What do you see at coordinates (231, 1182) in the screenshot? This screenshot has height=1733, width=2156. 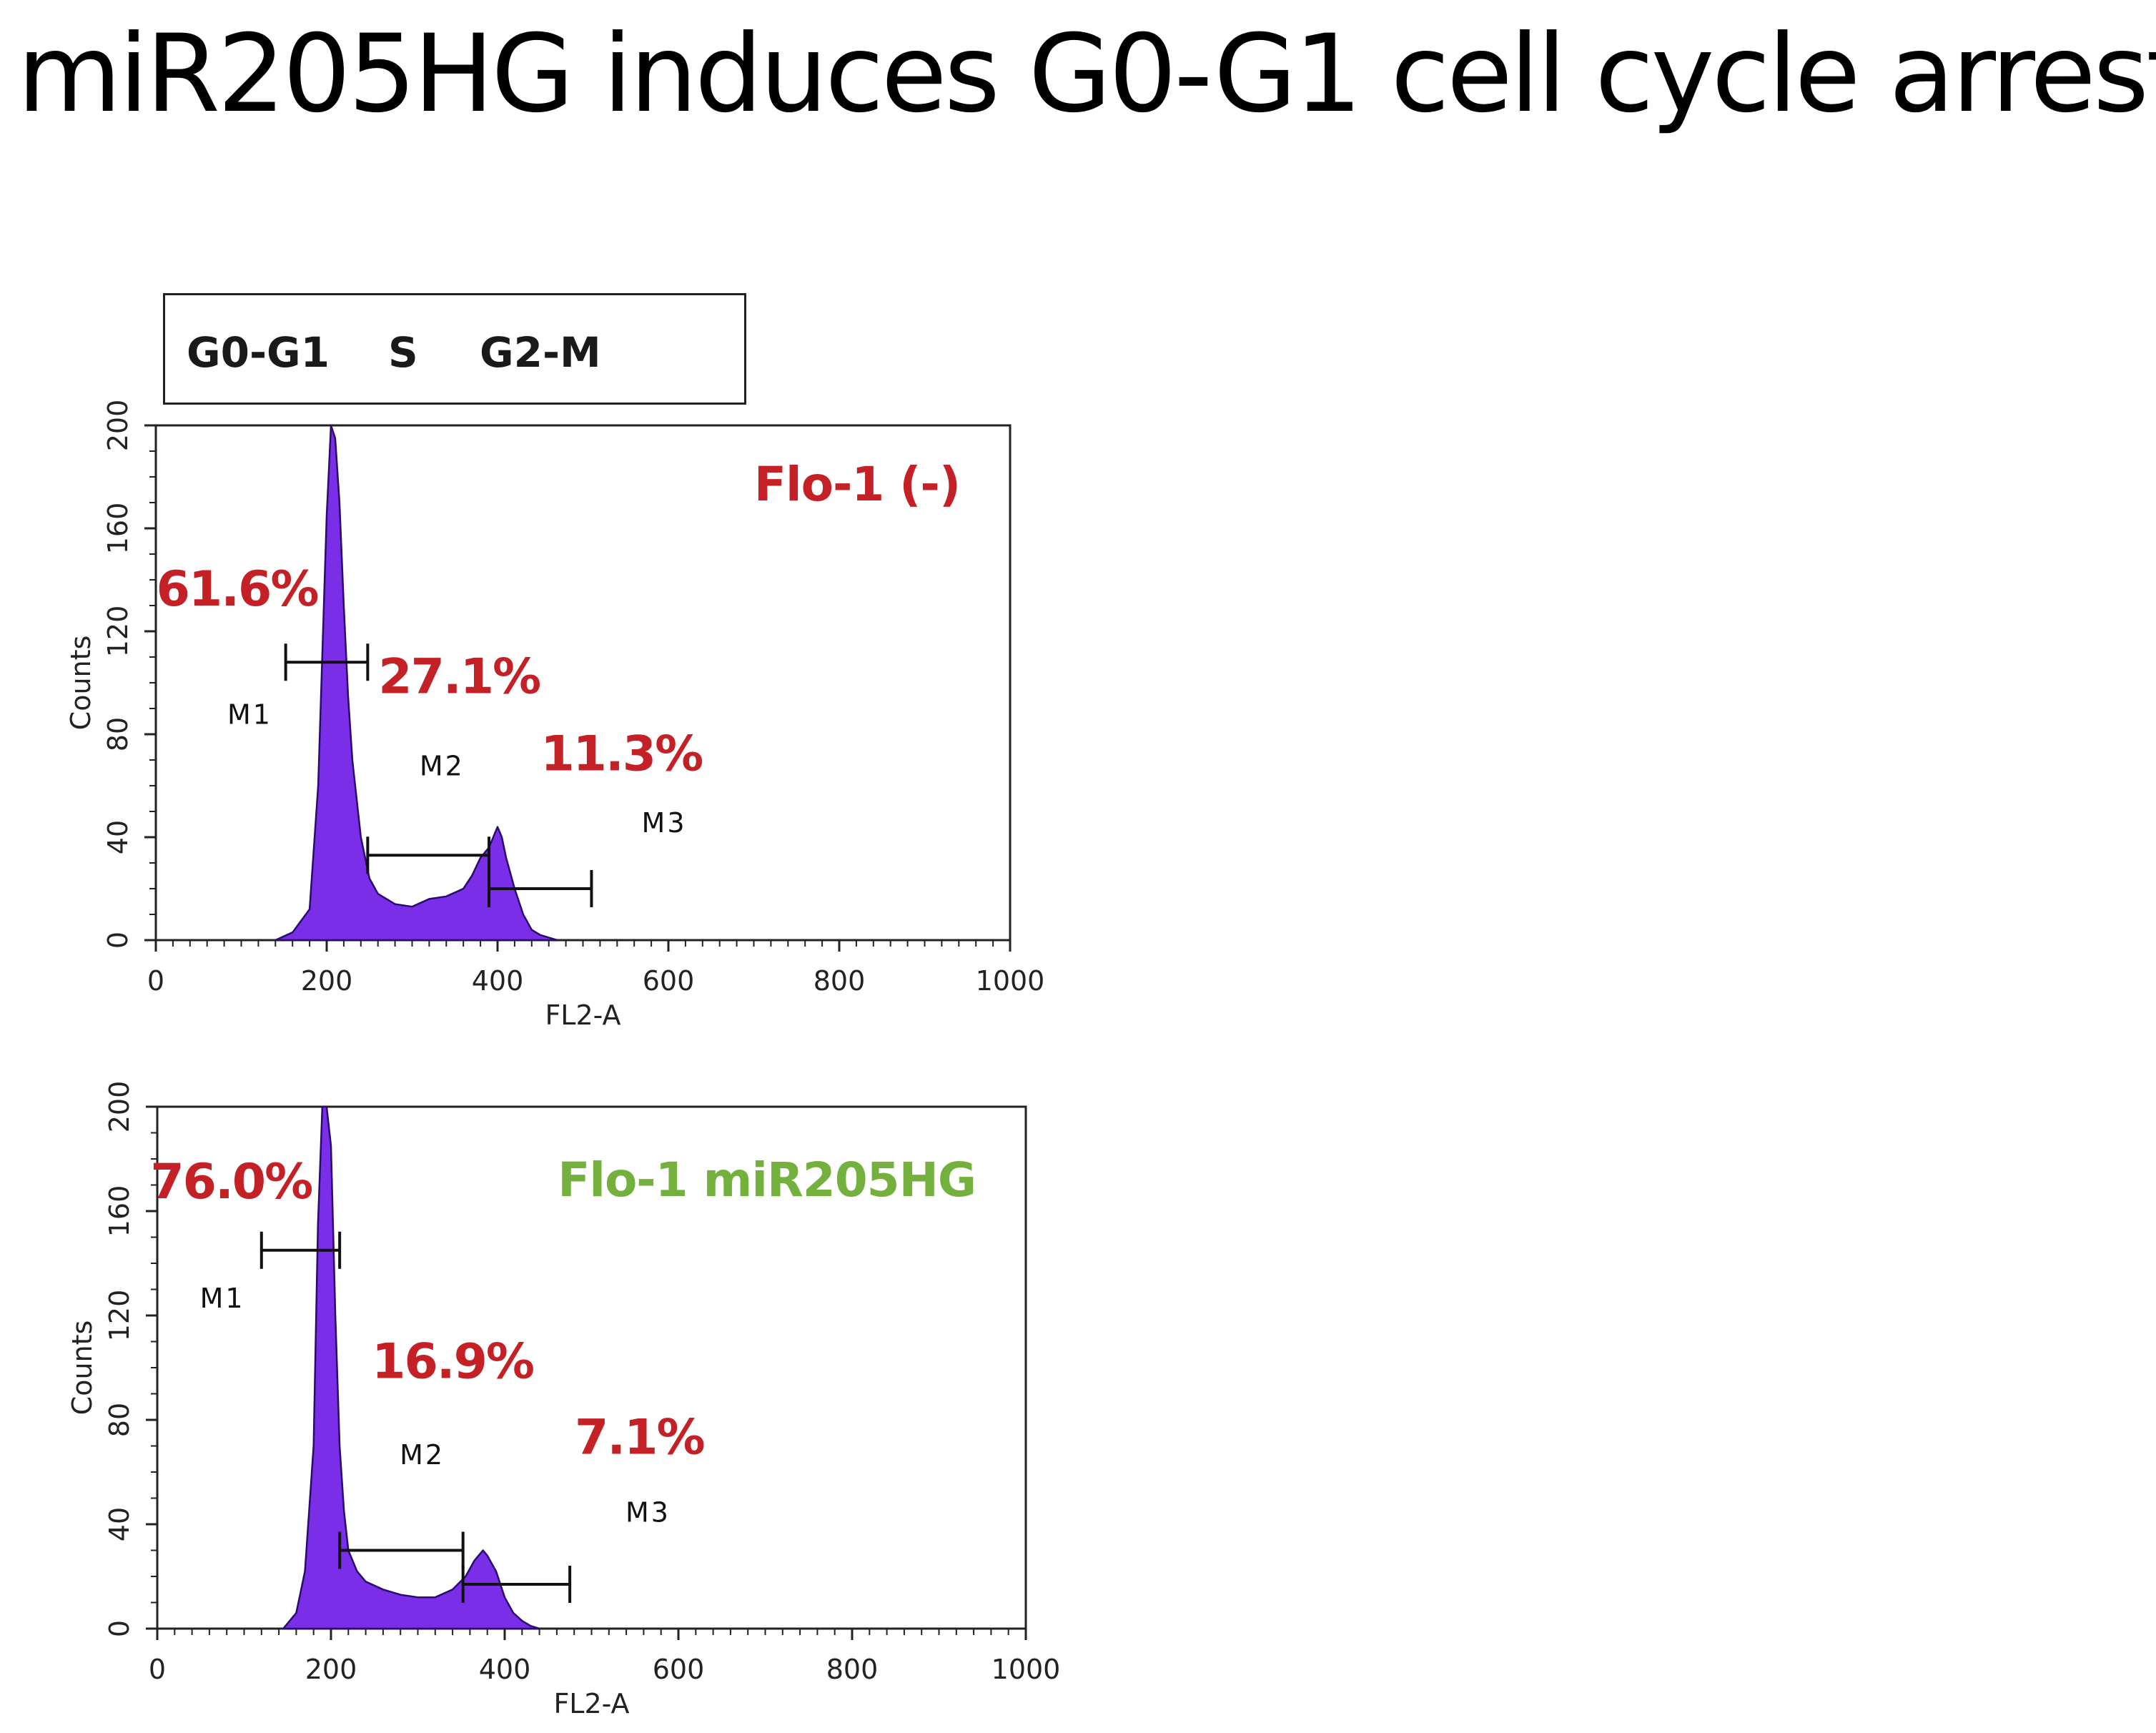 I see `plot-2-percent-label-g0-g1: 76.0%` at bounding box center [231, 1182].